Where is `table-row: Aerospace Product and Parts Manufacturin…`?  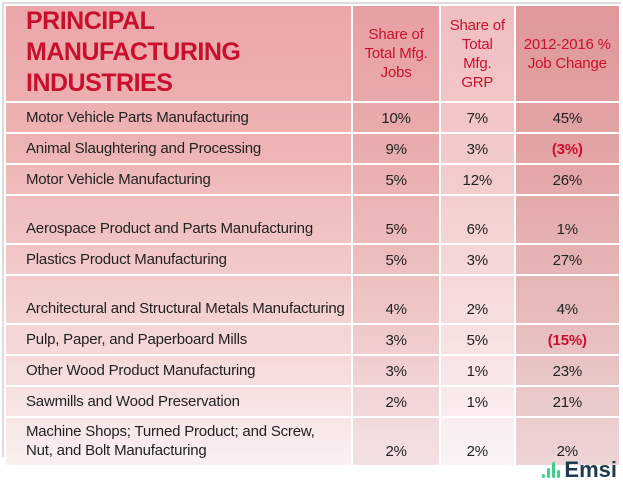 table-row: Aerospace Product and Parts Manufacturin… is located at coordinates (312, 219).